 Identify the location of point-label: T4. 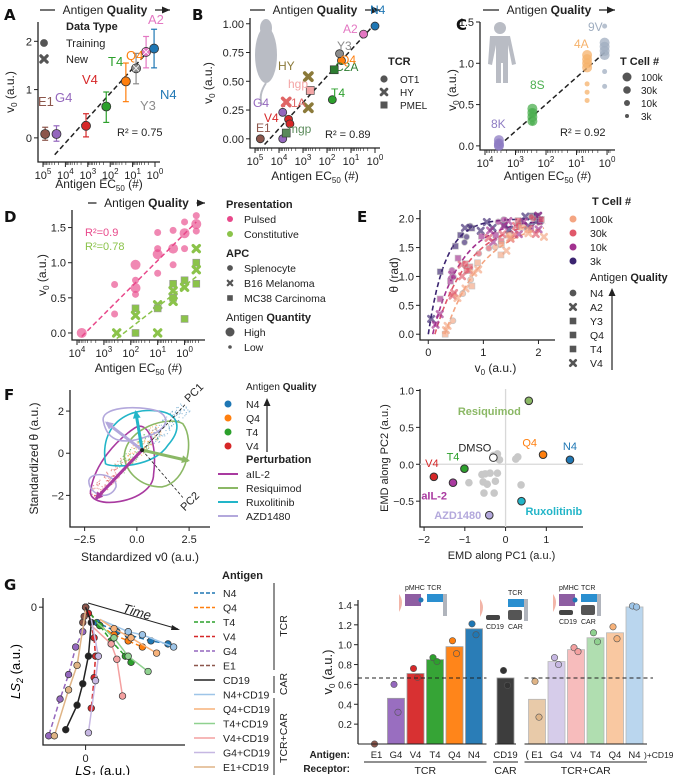
(115, 61).